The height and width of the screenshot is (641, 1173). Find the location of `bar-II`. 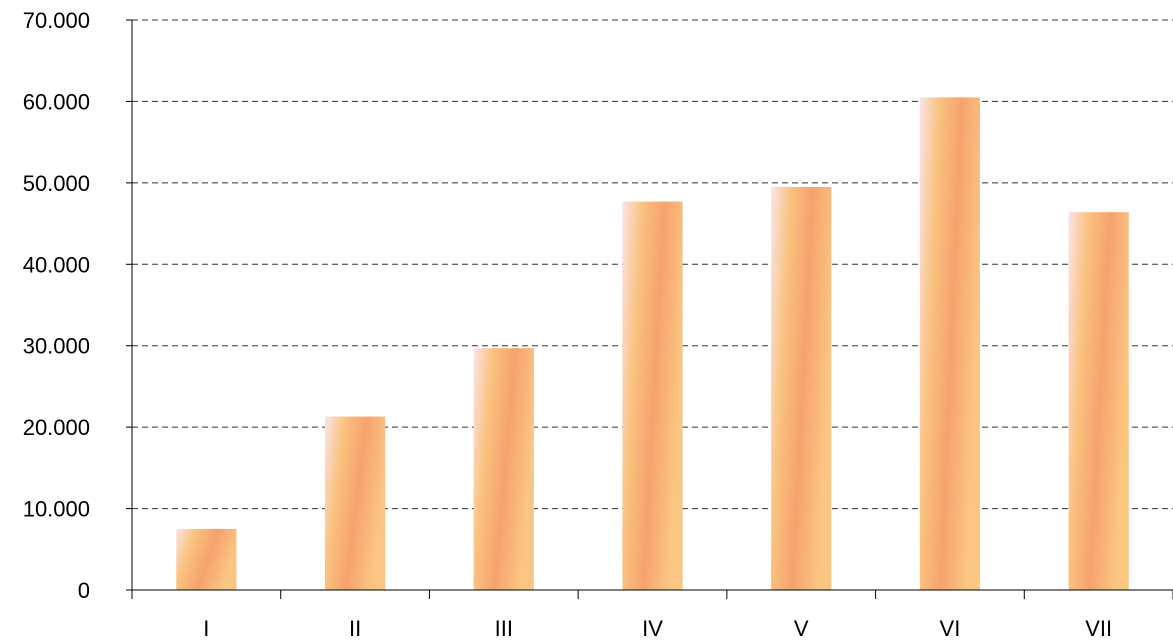

bar-II is located at coordinates (355, 503).